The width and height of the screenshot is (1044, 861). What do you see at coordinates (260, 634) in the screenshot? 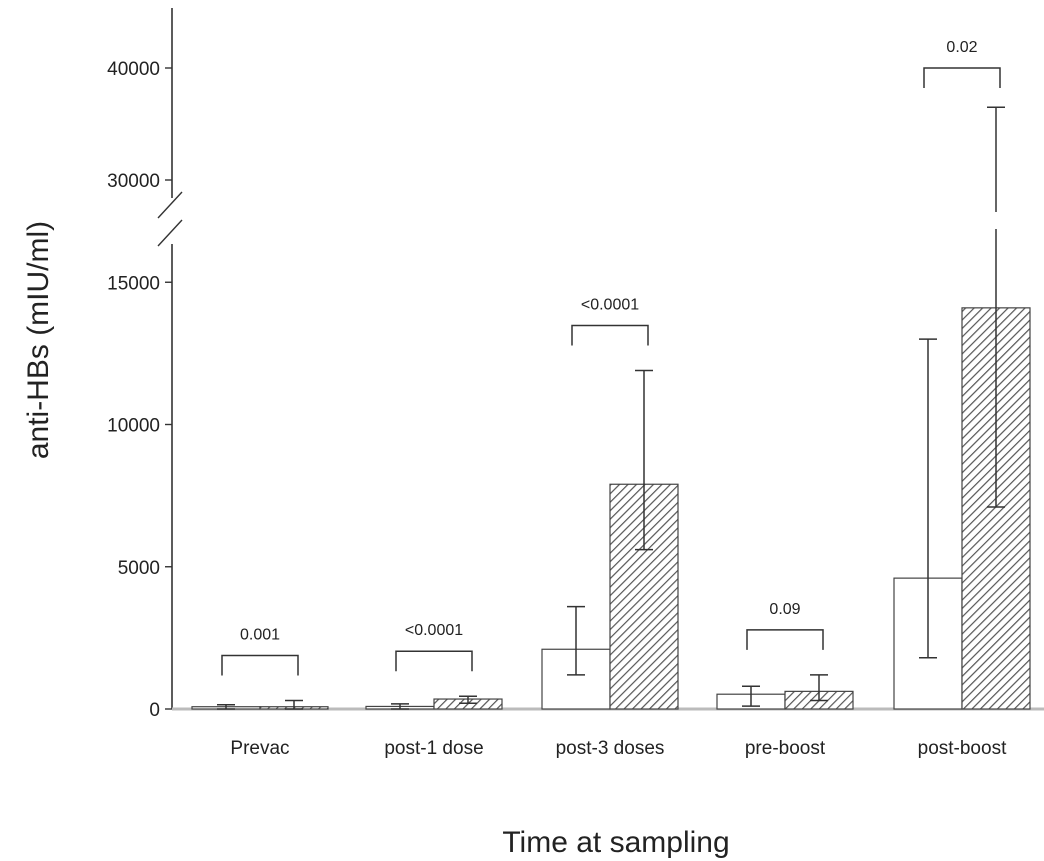
I see `p-value-label: 0.001` at bounding box center [260, 634].